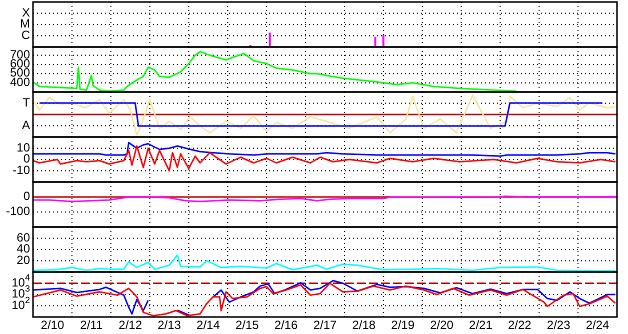  I want to click on y-tick-label: 60, so click(23, 237).